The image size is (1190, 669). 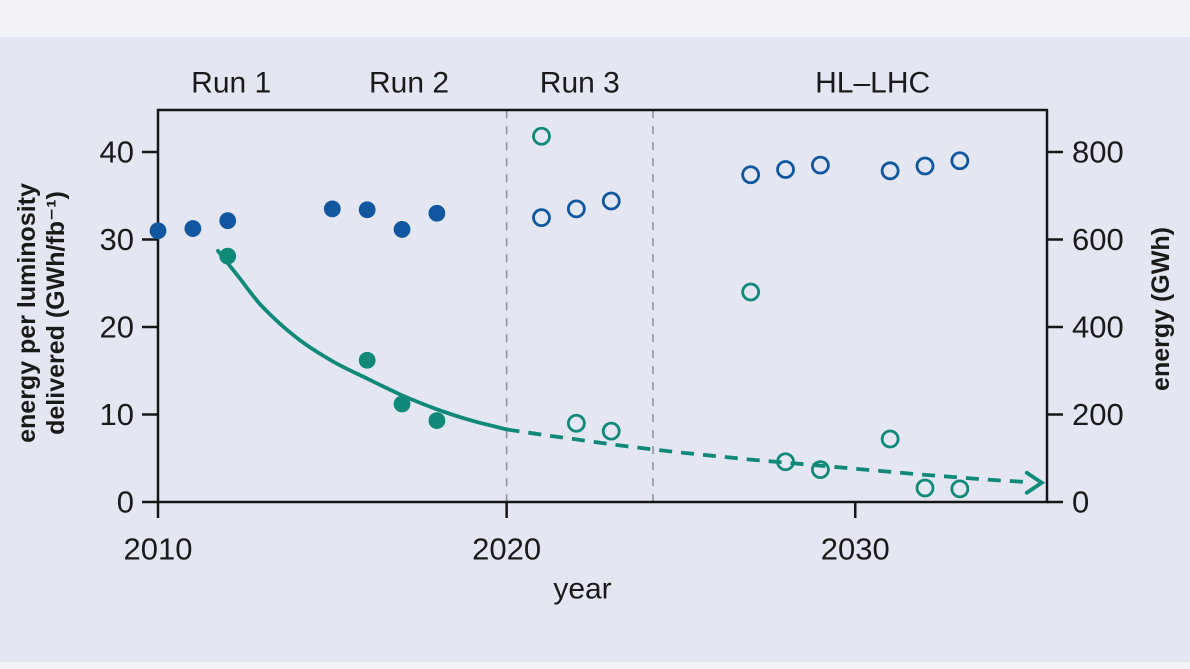 What do you see at coordinates (56, 313) in the screenshot?
I see `y-left-axis-title-line2: delivered (GWh/fb⁻¹)` at bounding box center [56, 313].